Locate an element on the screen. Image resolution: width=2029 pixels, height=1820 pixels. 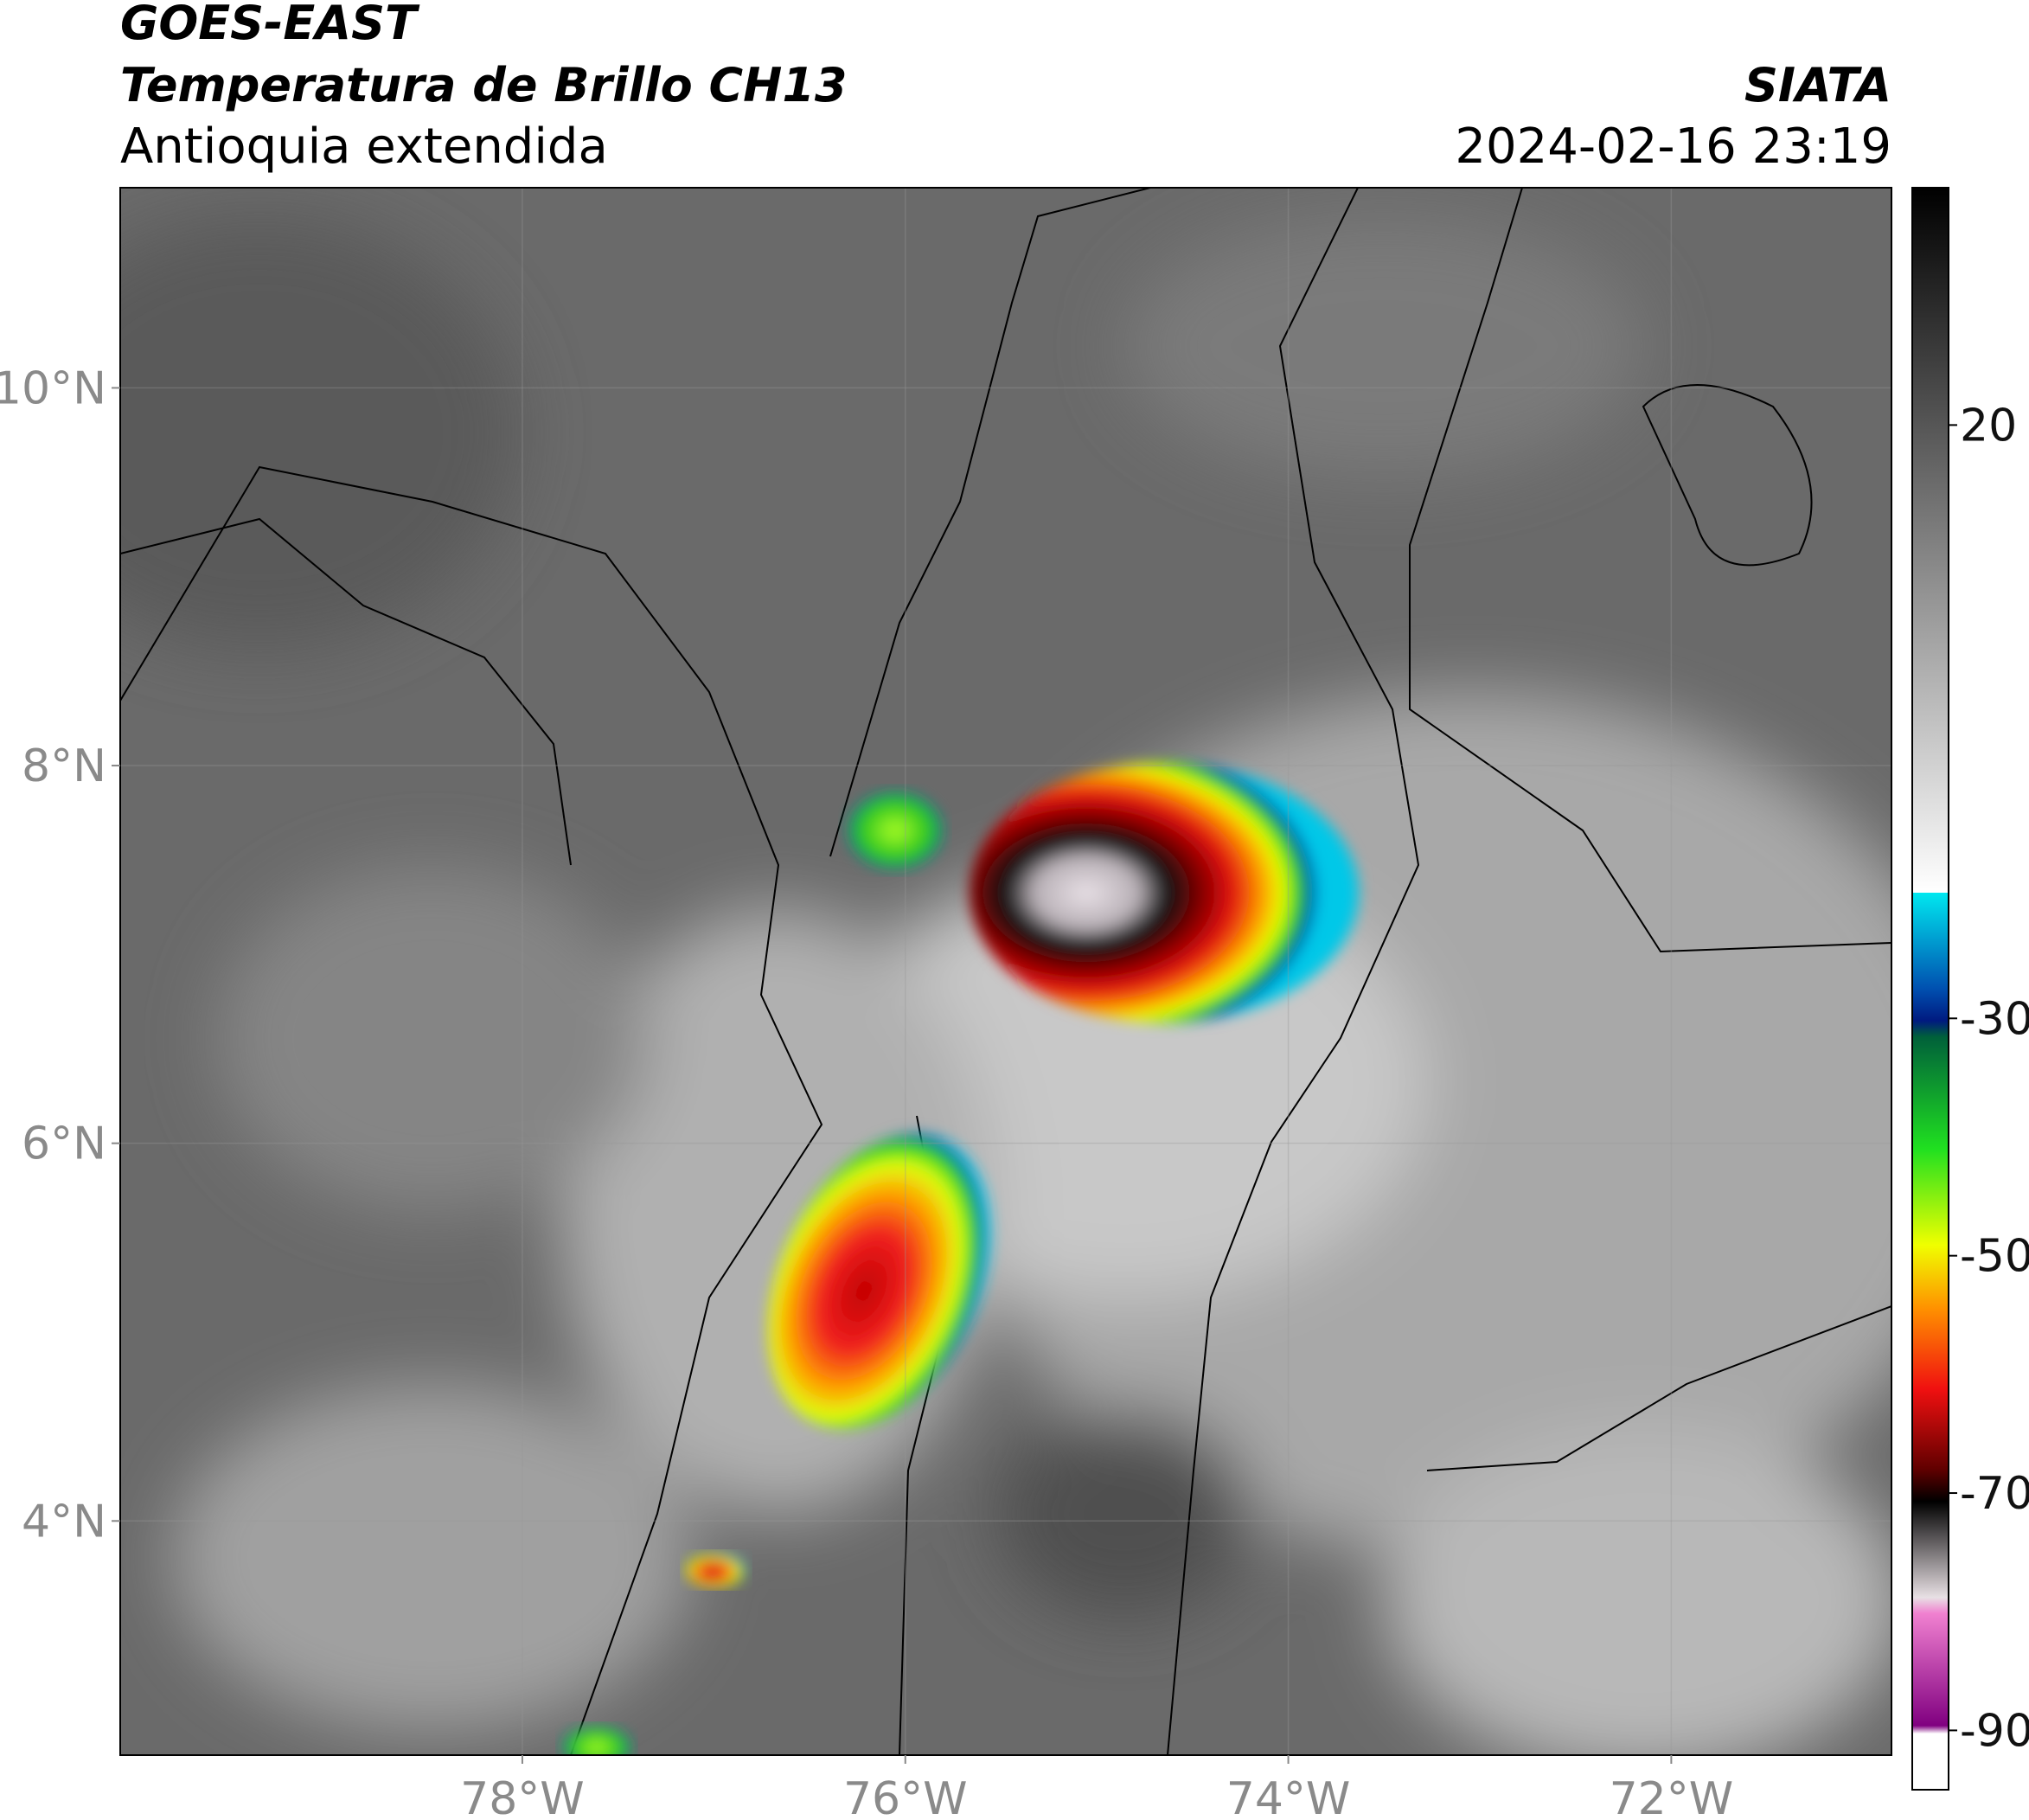
region: Antioquia extendida is located at coordinates (364, 147).